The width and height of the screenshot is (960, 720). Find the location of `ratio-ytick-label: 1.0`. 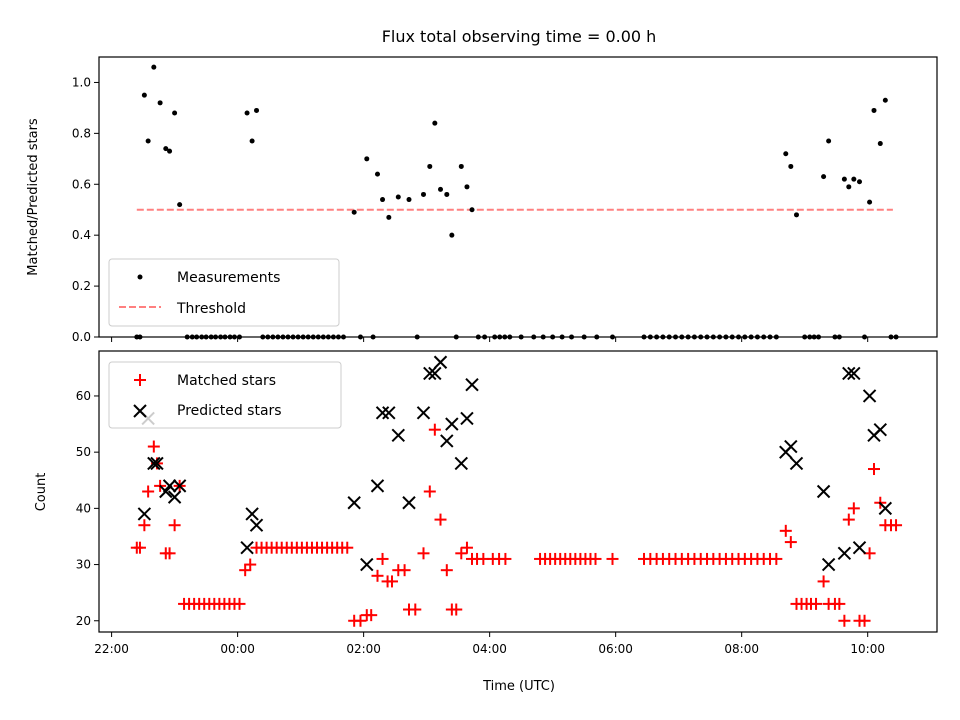

ratio-ytick-label: 1.0 is located at coordinates (81, 82).